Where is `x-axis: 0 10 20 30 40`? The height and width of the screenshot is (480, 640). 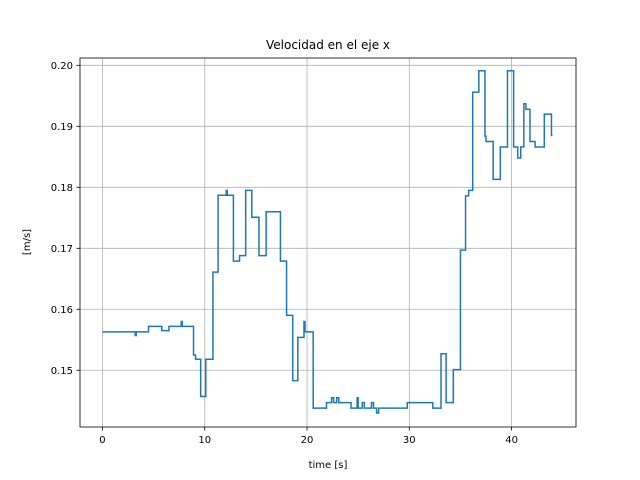 x-axis: 0 10 20 30 40 is located at coordinates (308, 436).